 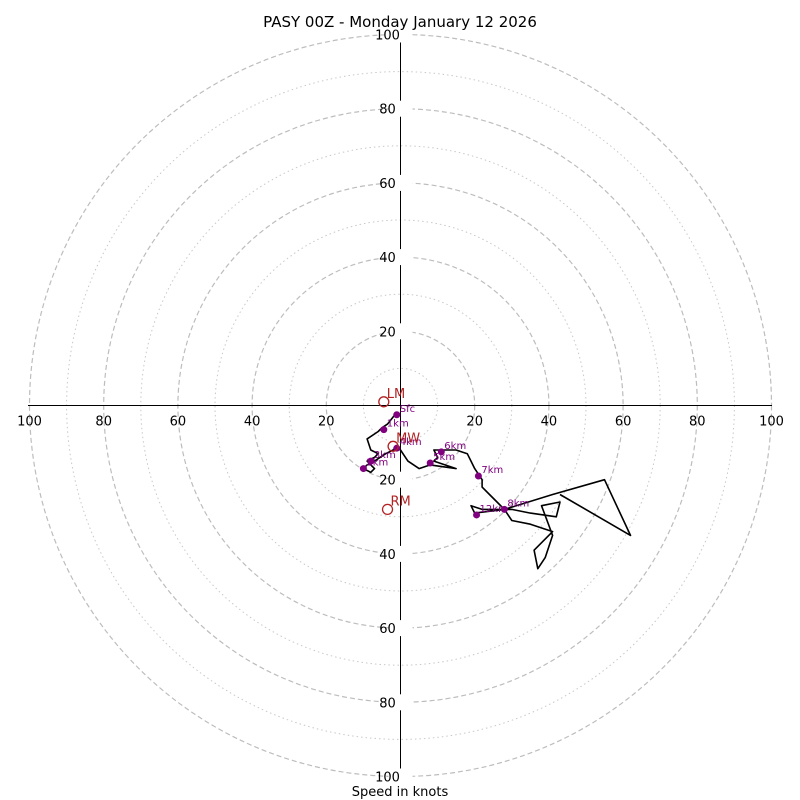 What do you see at coordinates (492, 470) in the screenshot?
I see `height-marker-label: 7km` at bounding box center [492, 470].